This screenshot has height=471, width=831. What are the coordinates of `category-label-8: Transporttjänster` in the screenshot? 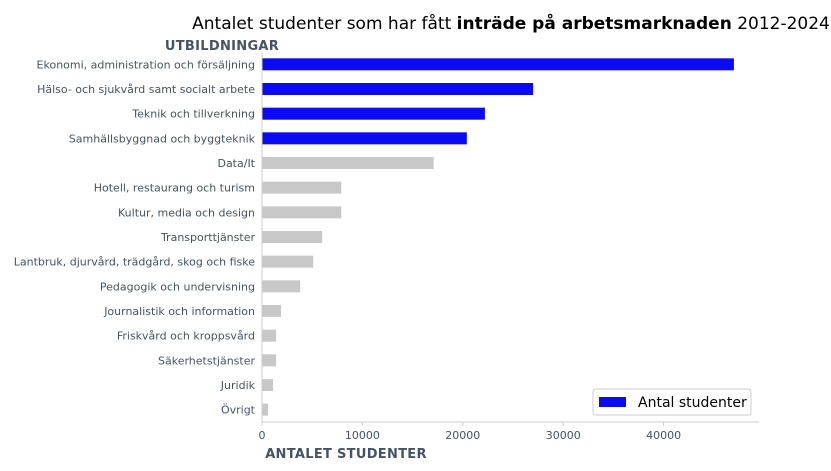 It's located at (208, 237).